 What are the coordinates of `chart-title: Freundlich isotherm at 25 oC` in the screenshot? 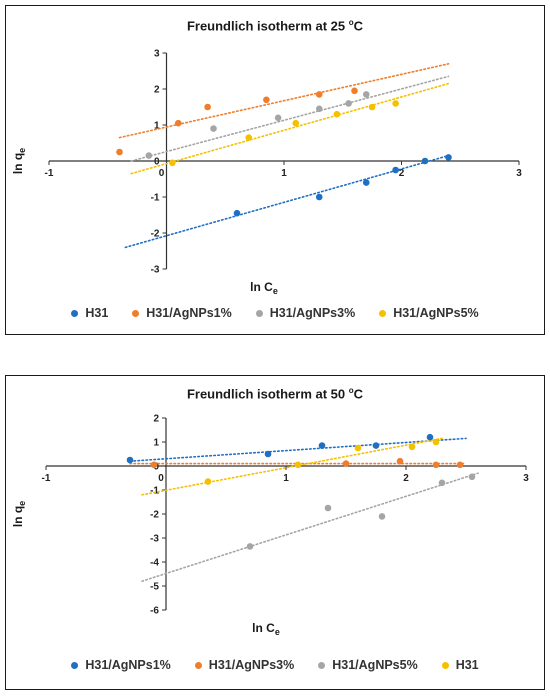 It's located at (275, 26).